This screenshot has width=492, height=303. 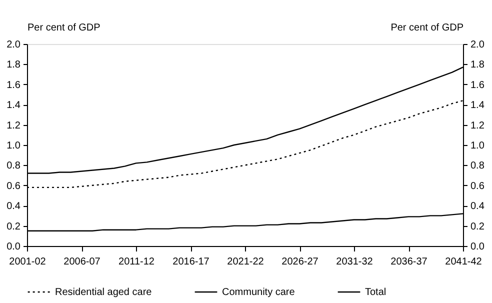 What do you see at coordinates (136, 262) in the screenshot?
I see `x-tick-label: 2011-12` at bounding box center [136, 262].